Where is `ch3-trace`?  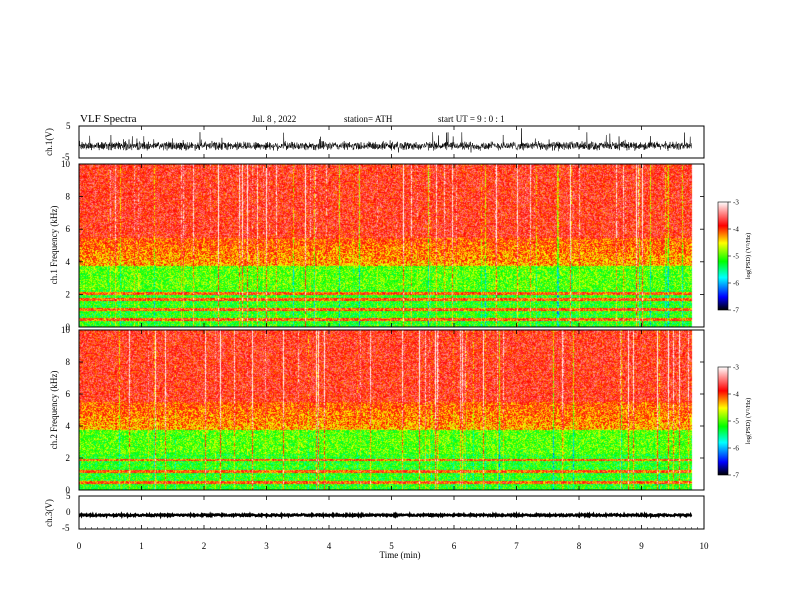
ch3-trace is located at coordinates (386, 515).